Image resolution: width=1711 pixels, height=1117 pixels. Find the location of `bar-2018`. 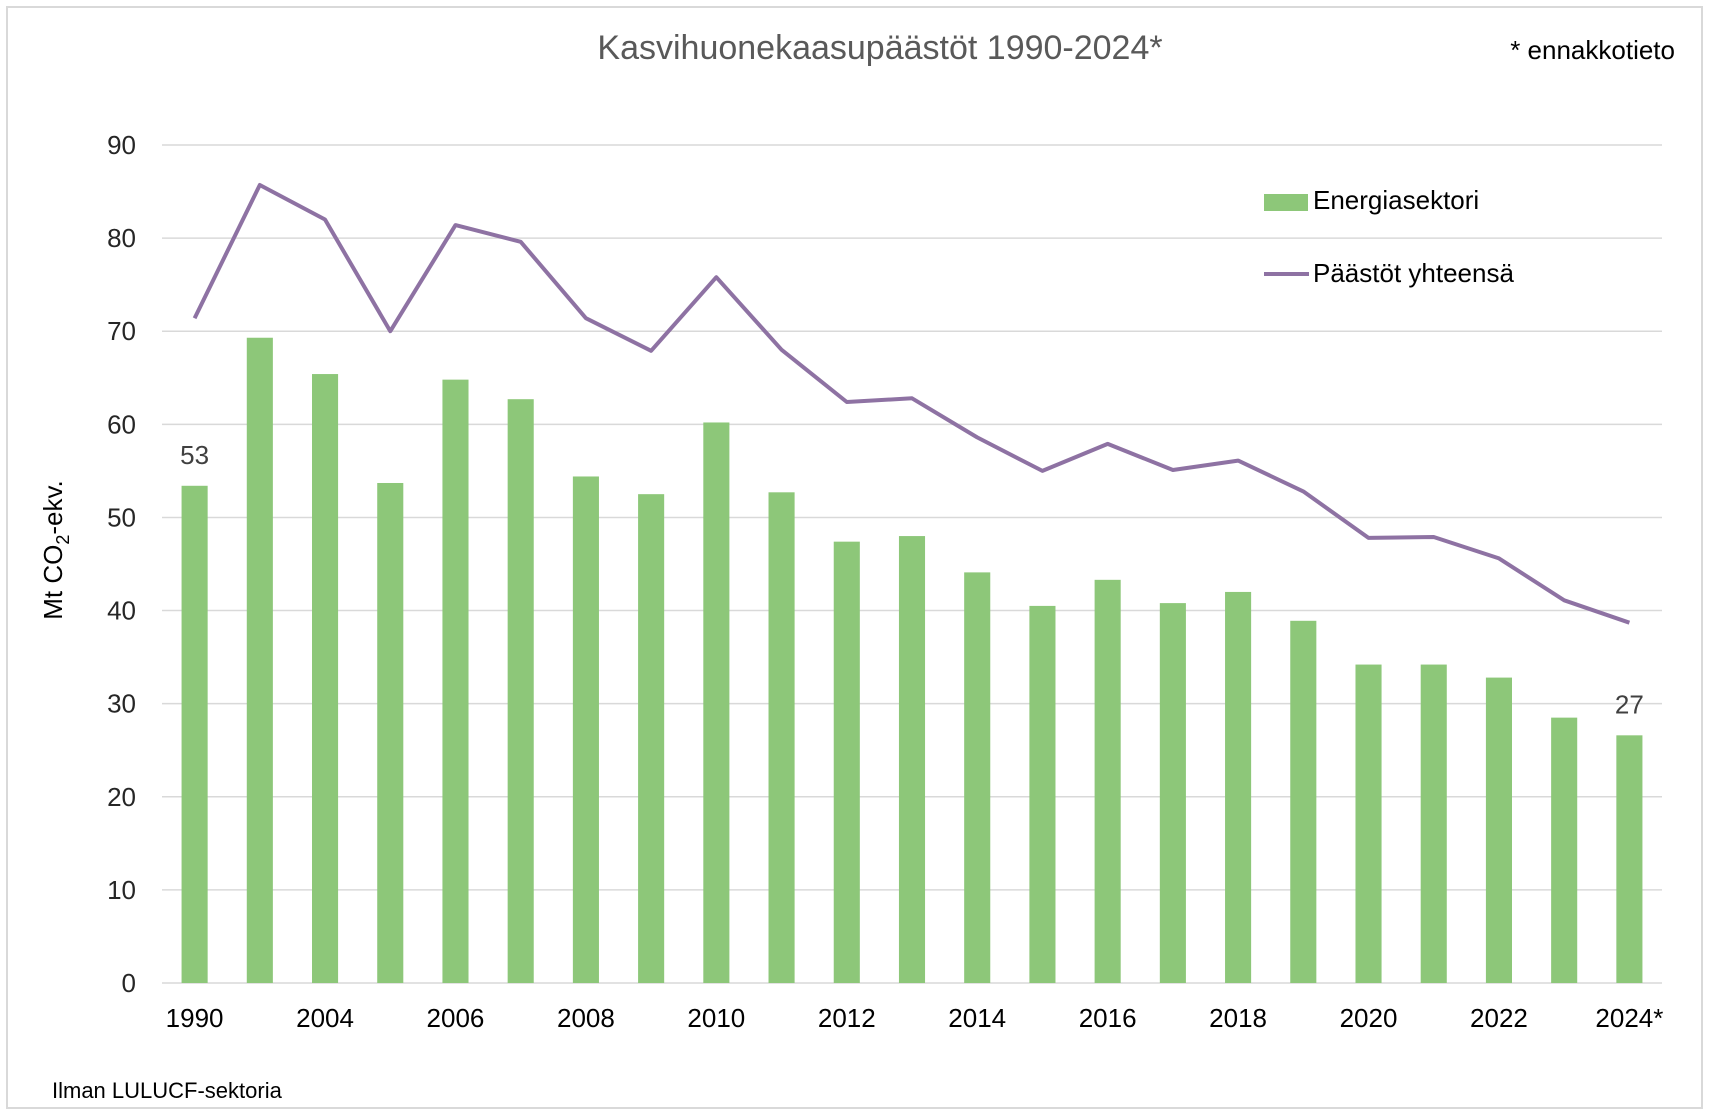

bar-2018 is located at coordinates (1238, 787).